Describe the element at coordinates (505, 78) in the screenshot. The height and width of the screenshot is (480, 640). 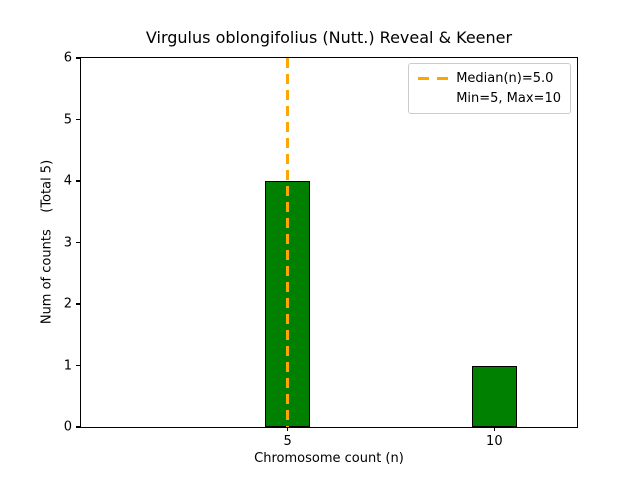
I see `legend-label-median: Median(n)=5.0` at that location.